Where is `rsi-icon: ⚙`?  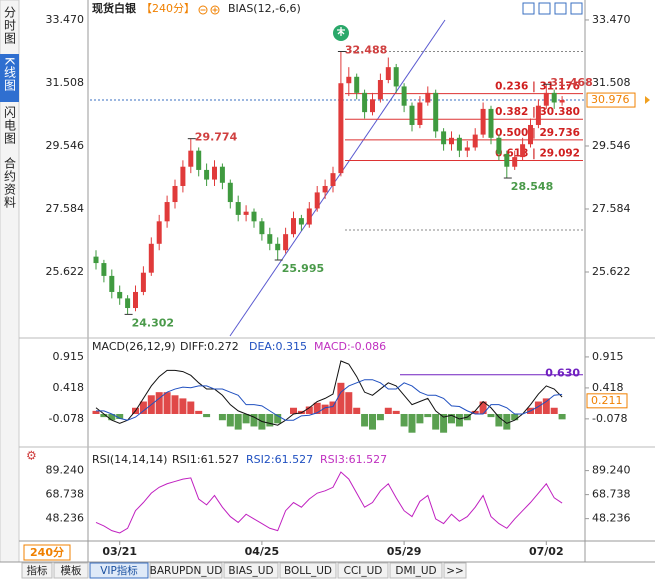 rsi-icon: ⚙ is located at coordinates (31, 456).